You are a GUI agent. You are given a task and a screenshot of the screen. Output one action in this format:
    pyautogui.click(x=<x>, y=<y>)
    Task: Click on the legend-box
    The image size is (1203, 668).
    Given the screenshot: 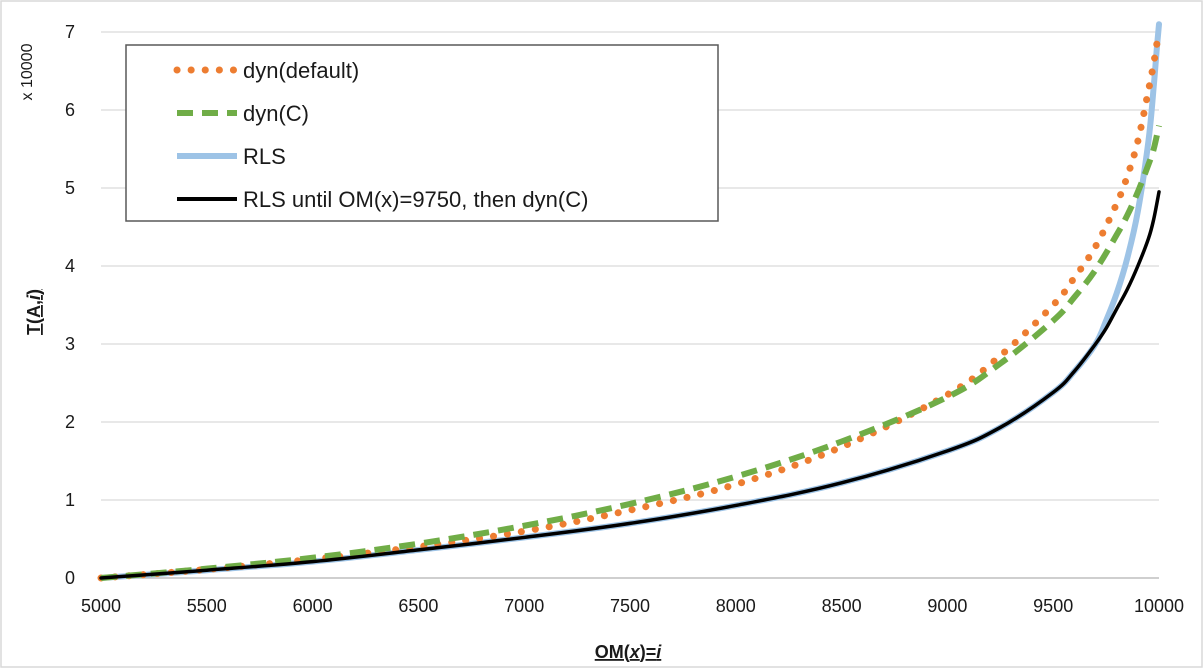 What is the action you would take?
    pyautogui.click(x=422, y=133)
    